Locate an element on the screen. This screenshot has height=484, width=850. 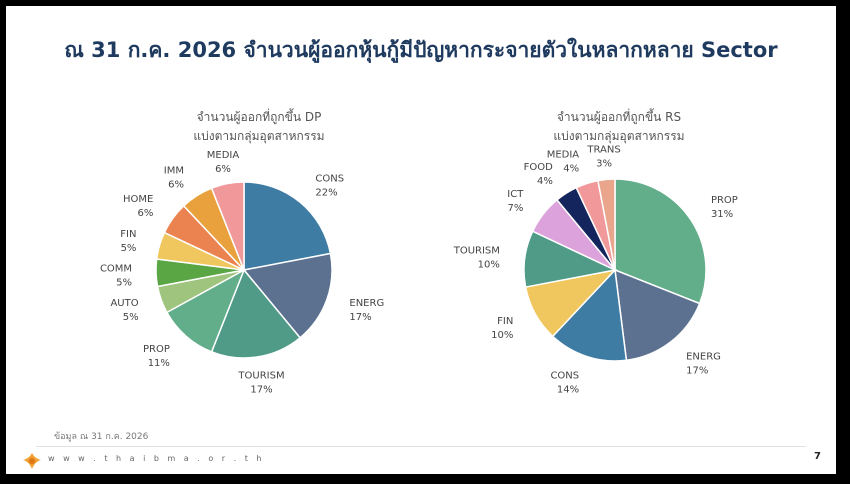
website-url: w w w . t h a i b m a . o r . t h is located at coordinates (156, 458).